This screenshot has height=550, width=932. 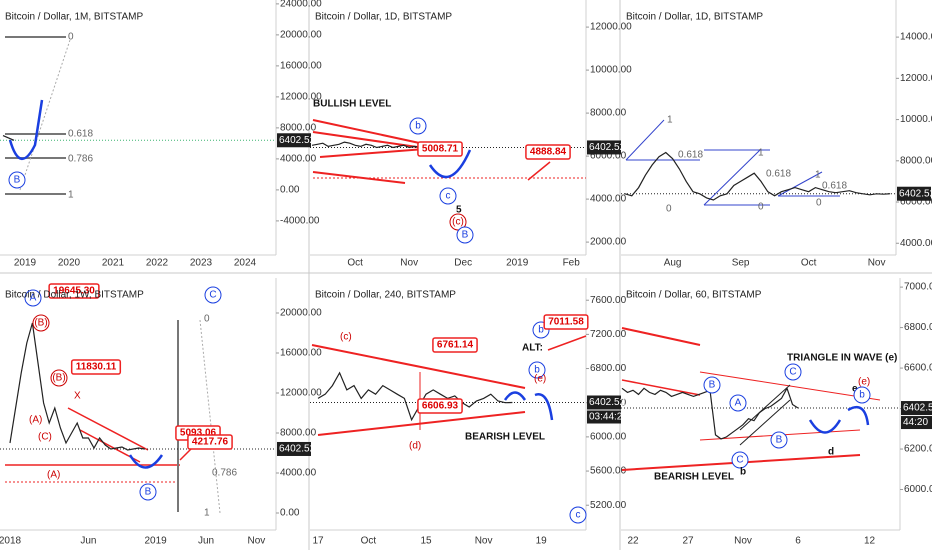 What do you see at coordinates (918, 287) in the screenshot?
I see `y-tick-label: 7000.00` at bounding box center [918, 287].